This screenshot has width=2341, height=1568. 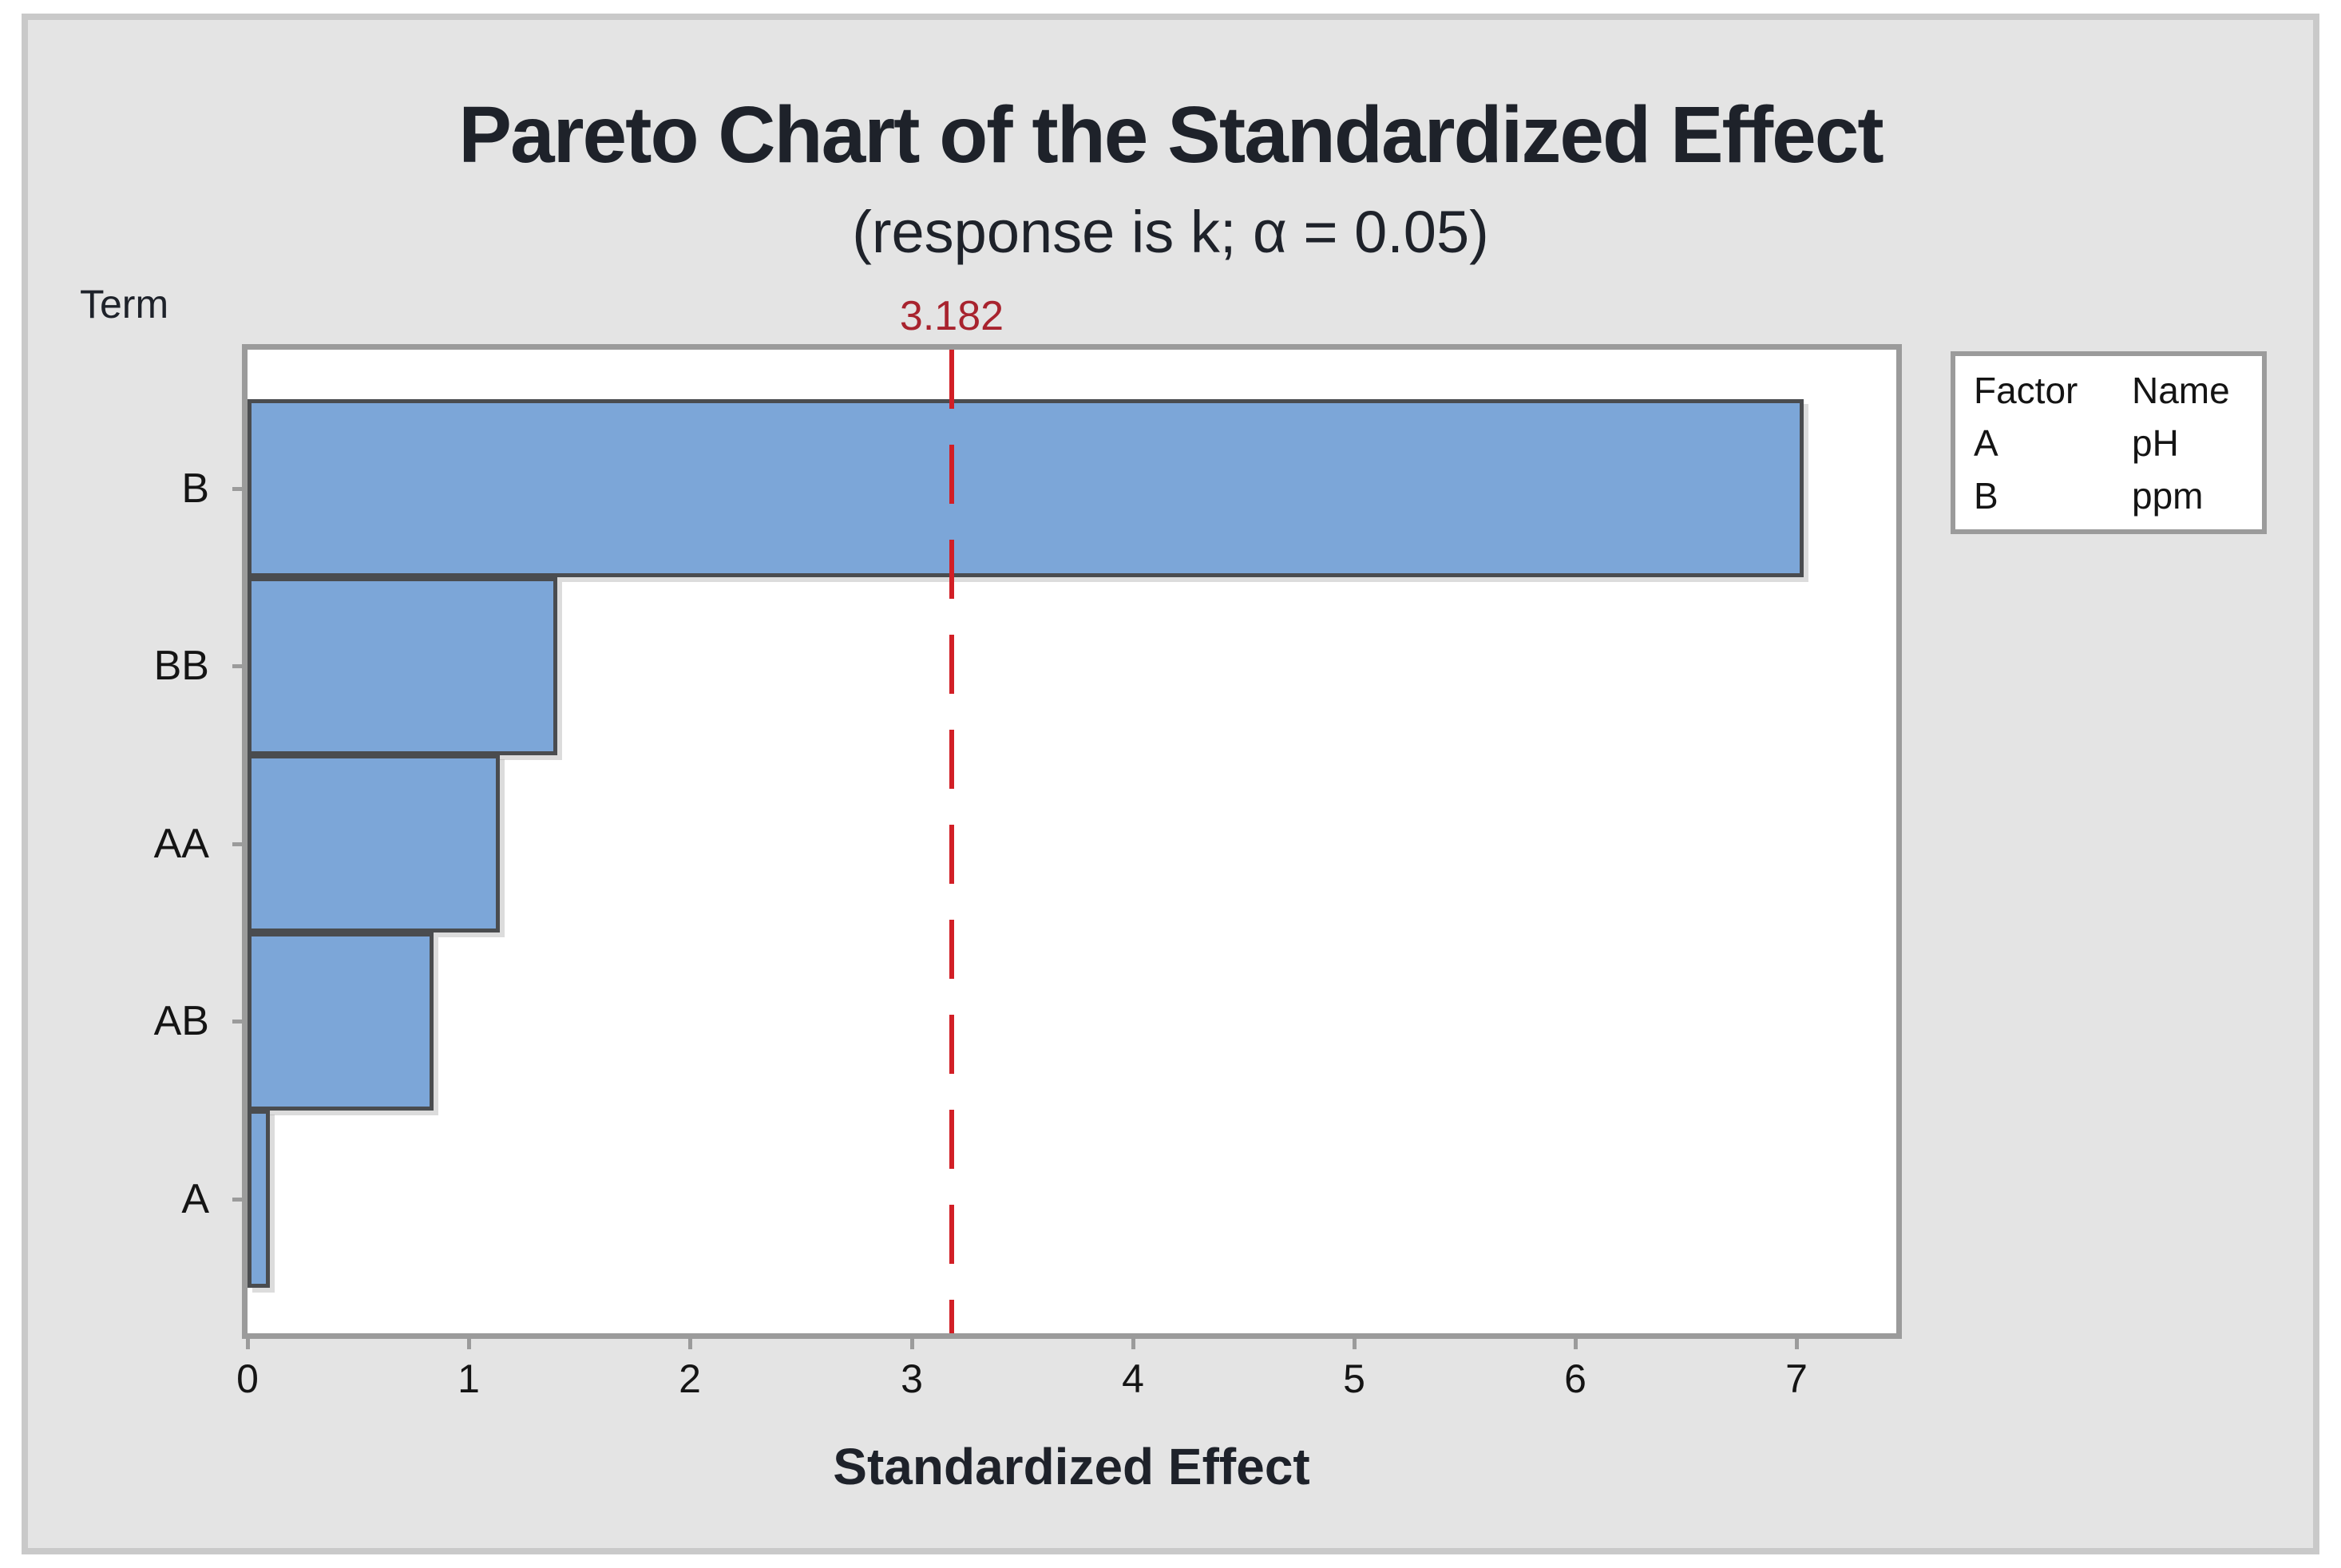 What do you see at coordinates (237, 1200) in the screenshot?
I see `y-tick-A` at bounding box center [237, 1200].